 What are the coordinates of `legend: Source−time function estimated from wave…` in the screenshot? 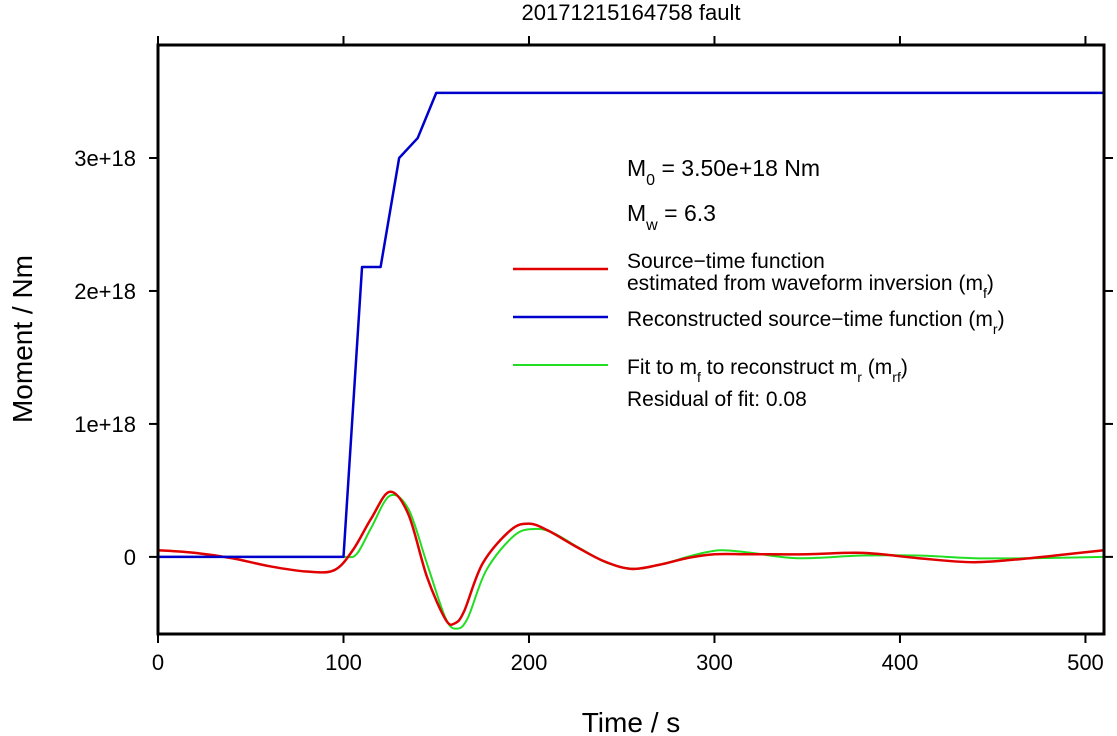 It's located at (759, 330).